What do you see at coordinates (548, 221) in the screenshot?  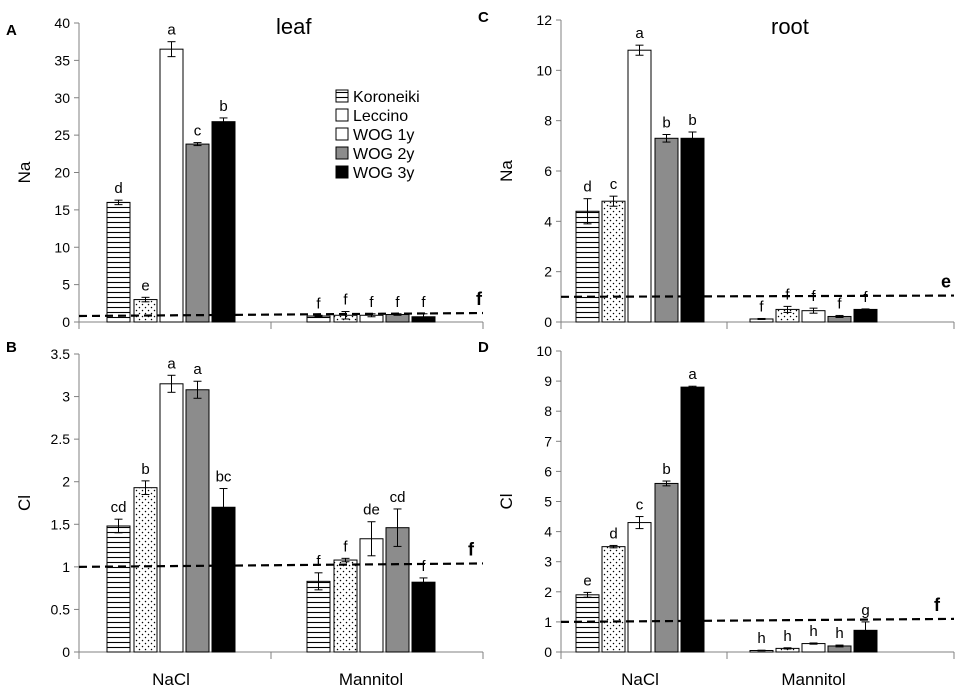 I see `y-tick-label: 4` at bounding box center [548, 221].